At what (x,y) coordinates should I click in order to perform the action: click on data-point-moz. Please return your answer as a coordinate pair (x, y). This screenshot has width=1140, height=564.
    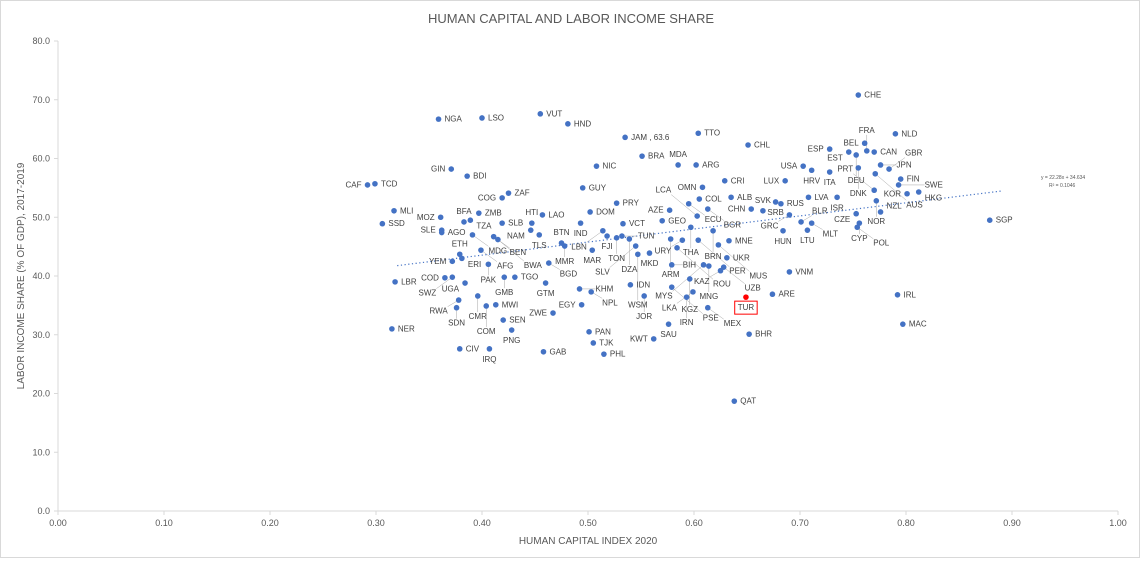
    Looking at the image, I should click on (440, 217).